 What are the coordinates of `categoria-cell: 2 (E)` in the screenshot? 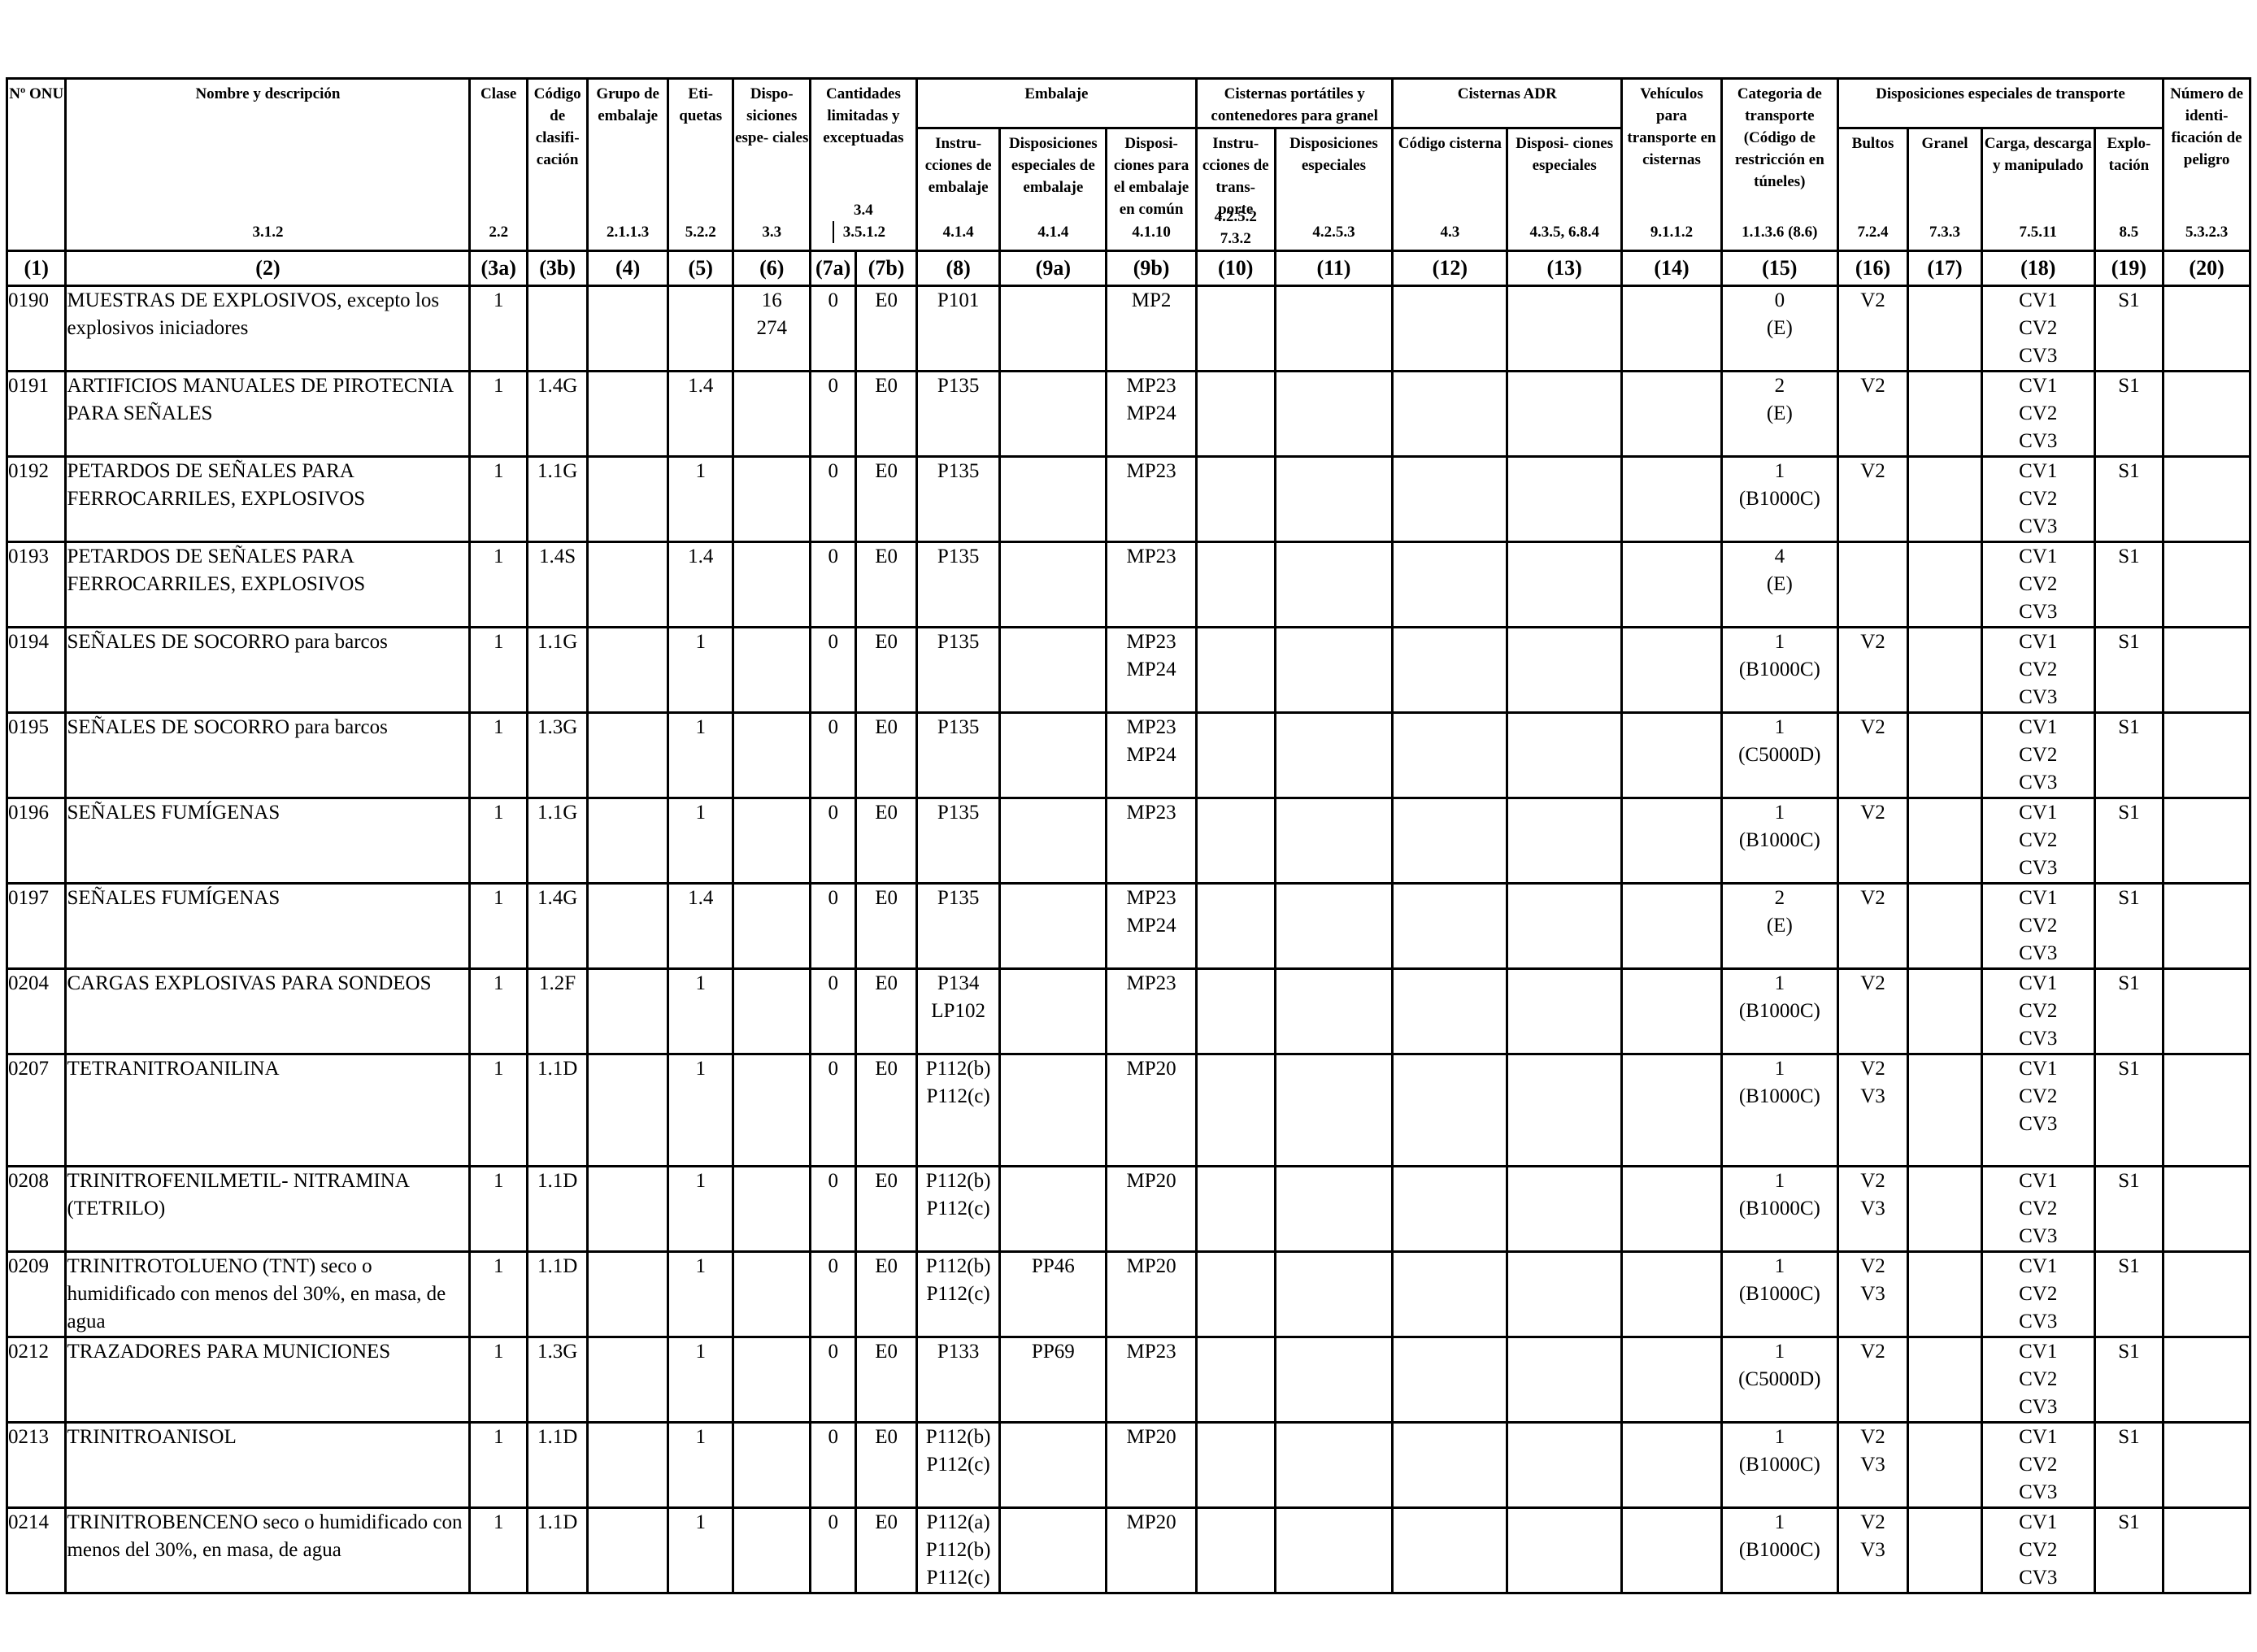 It's located at (1780, 414).